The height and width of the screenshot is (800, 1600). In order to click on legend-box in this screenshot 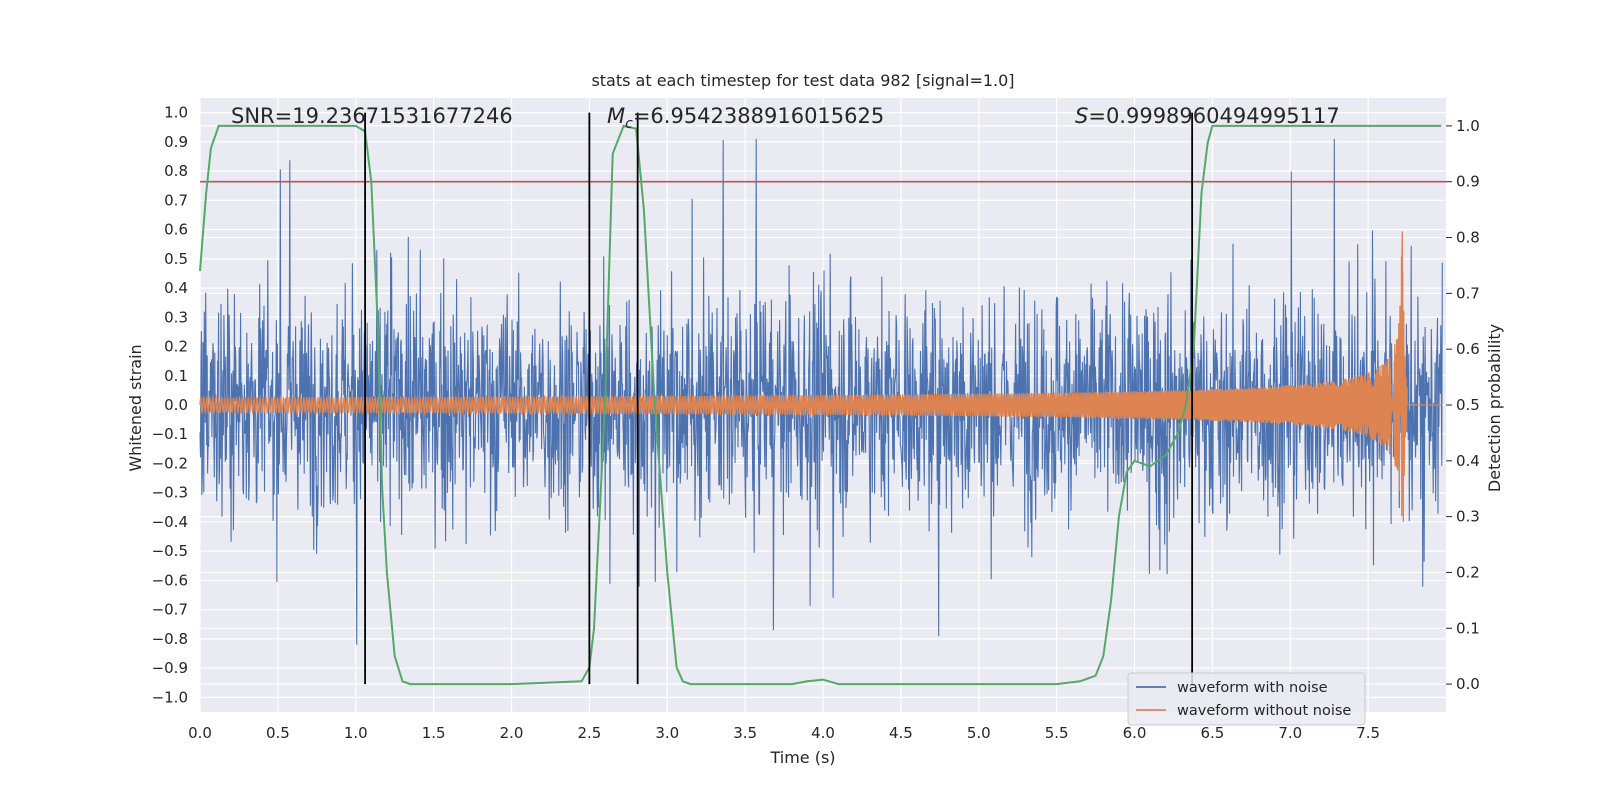, I will do `click(1246, 699)`.